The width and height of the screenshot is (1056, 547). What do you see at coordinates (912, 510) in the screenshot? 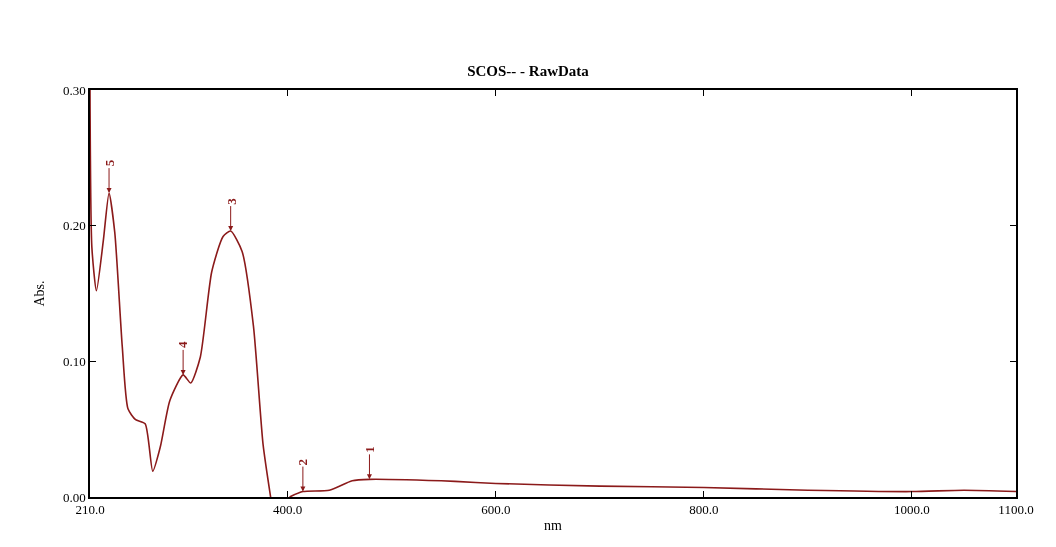
I see `x-tick-label: 1000.0` at bounding box center [912, 510].